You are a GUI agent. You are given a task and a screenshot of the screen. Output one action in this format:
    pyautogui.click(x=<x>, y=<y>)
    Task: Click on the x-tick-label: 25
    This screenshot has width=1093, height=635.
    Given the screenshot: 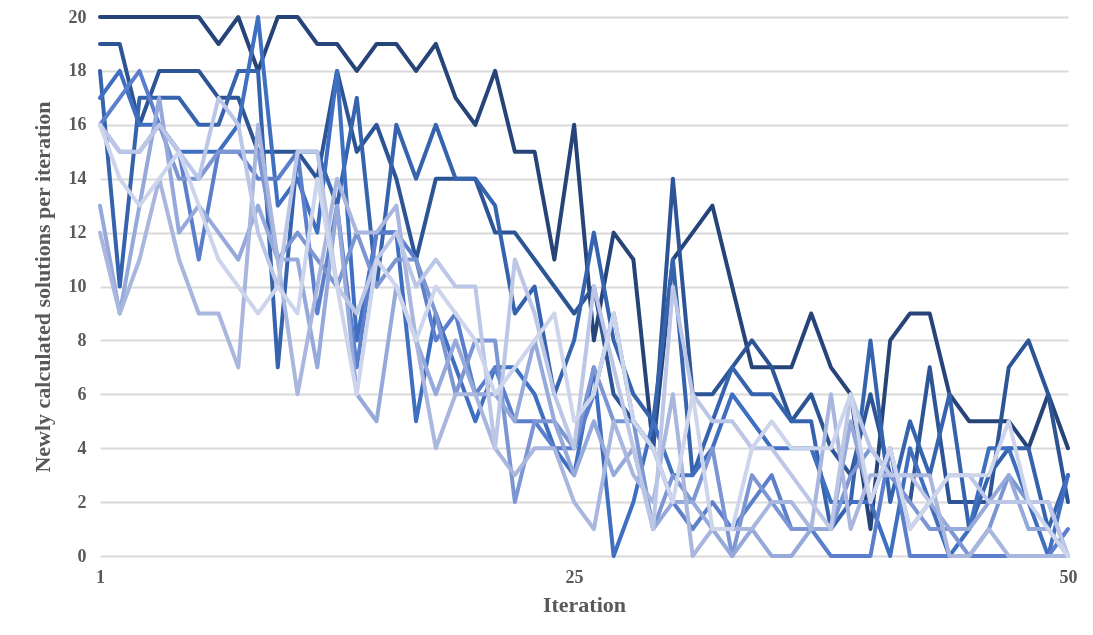 What is the action you would take?
    pyautogui.click(x=574, y=576)
    